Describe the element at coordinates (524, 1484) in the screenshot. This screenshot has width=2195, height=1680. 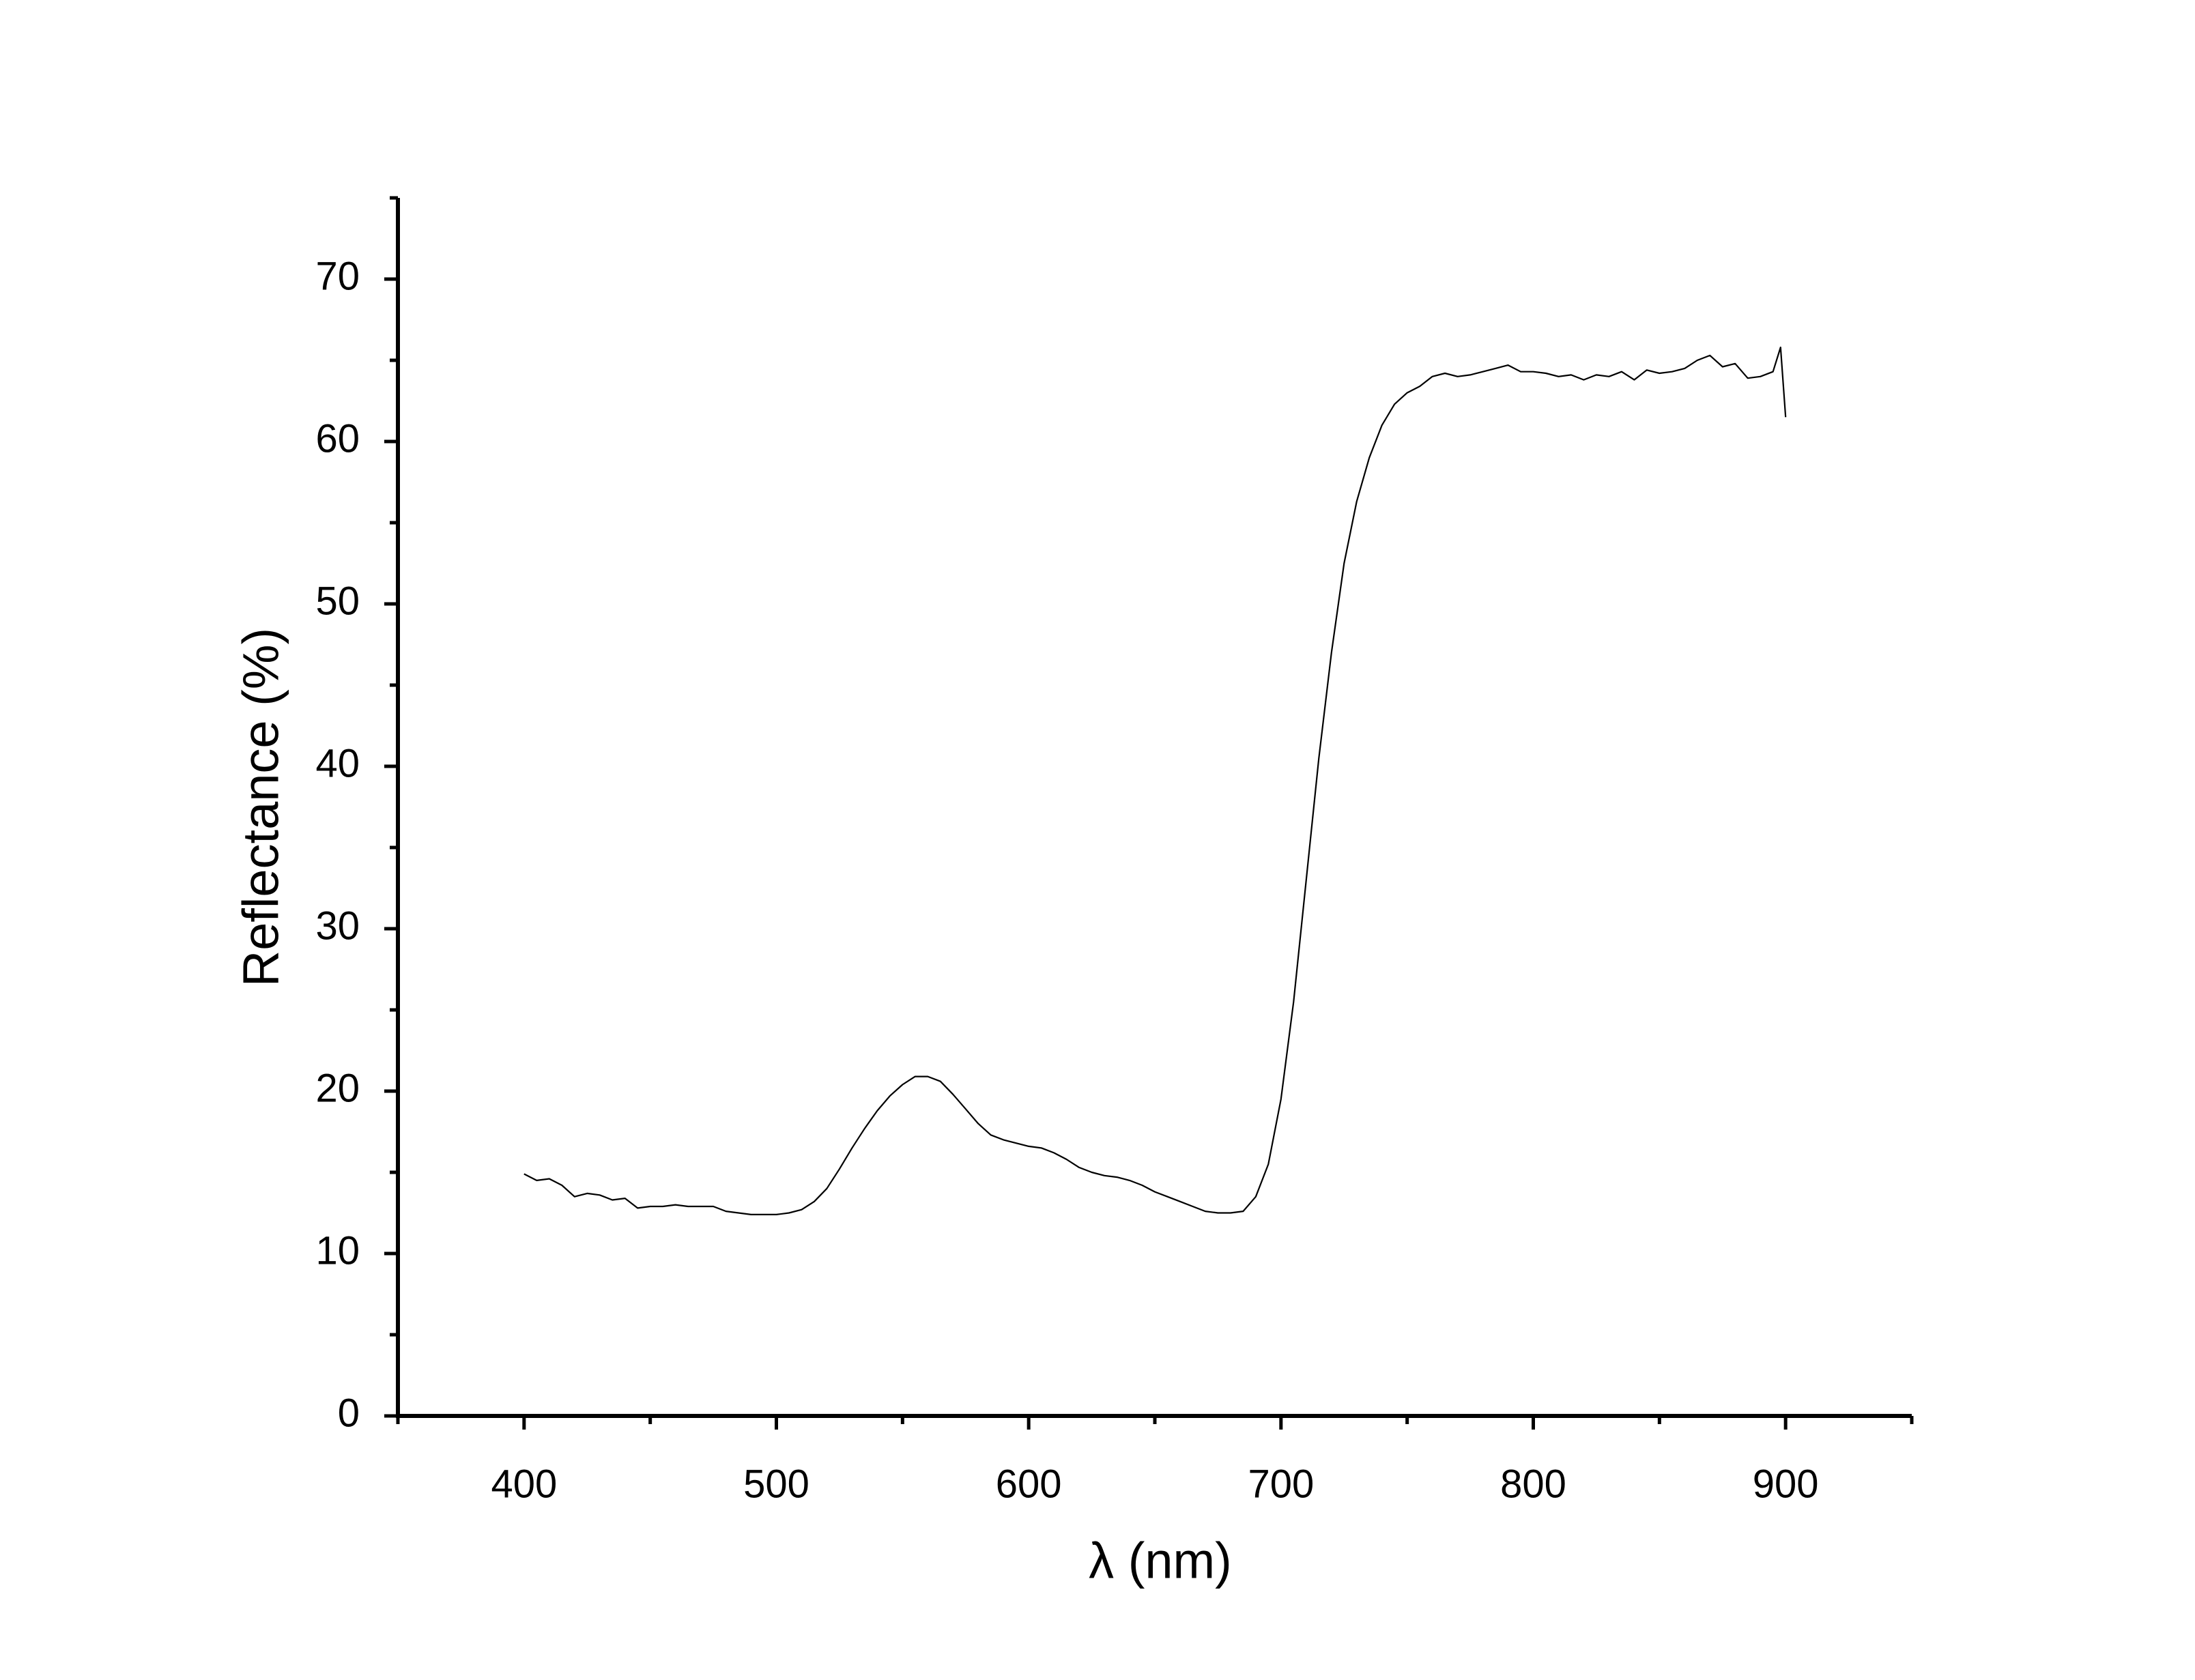
I see `x-tick-label: 400` at that location.